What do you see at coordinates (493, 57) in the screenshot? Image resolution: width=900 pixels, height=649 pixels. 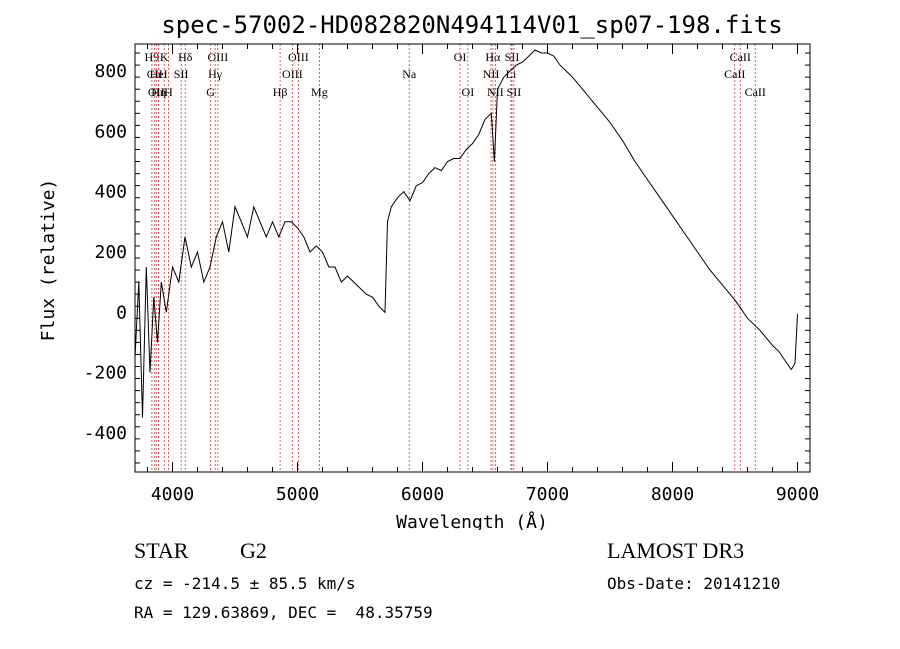 I see `line-marker-label: Hα` at bounding box center [493, 57].